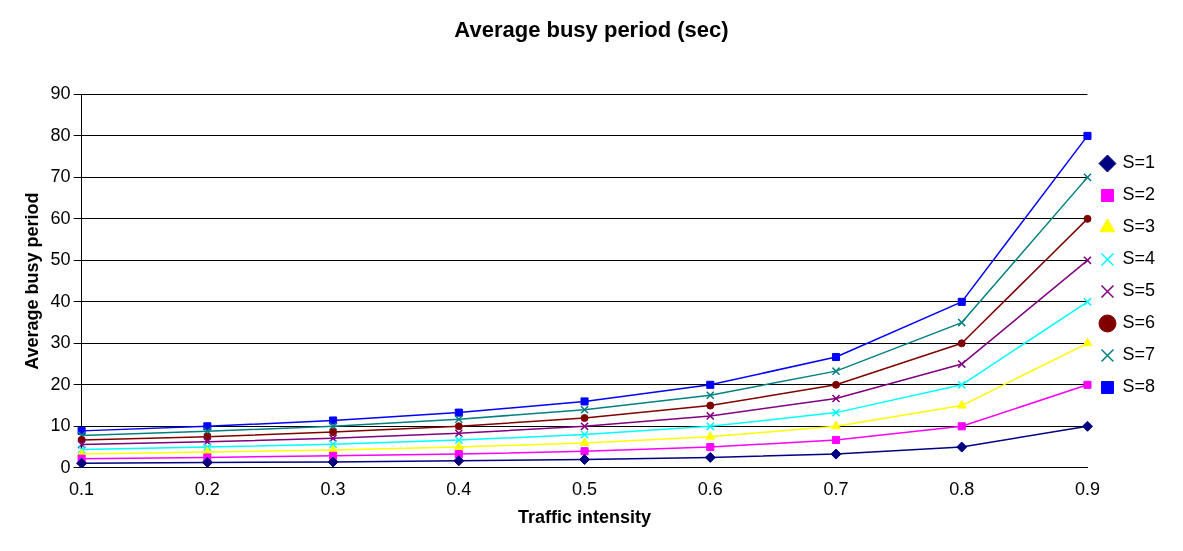 This screenshot has width=1183, height=551. I want to click on x-tick-label: 0.9, so click(1087, 488).